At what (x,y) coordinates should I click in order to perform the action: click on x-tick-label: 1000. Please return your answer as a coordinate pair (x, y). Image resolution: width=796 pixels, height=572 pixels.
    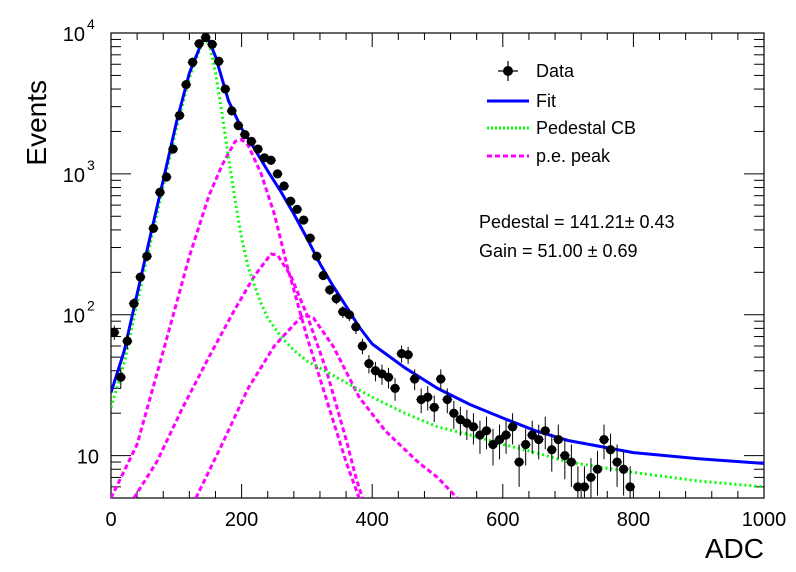
    Looking at the image, I should click on (764, 520).